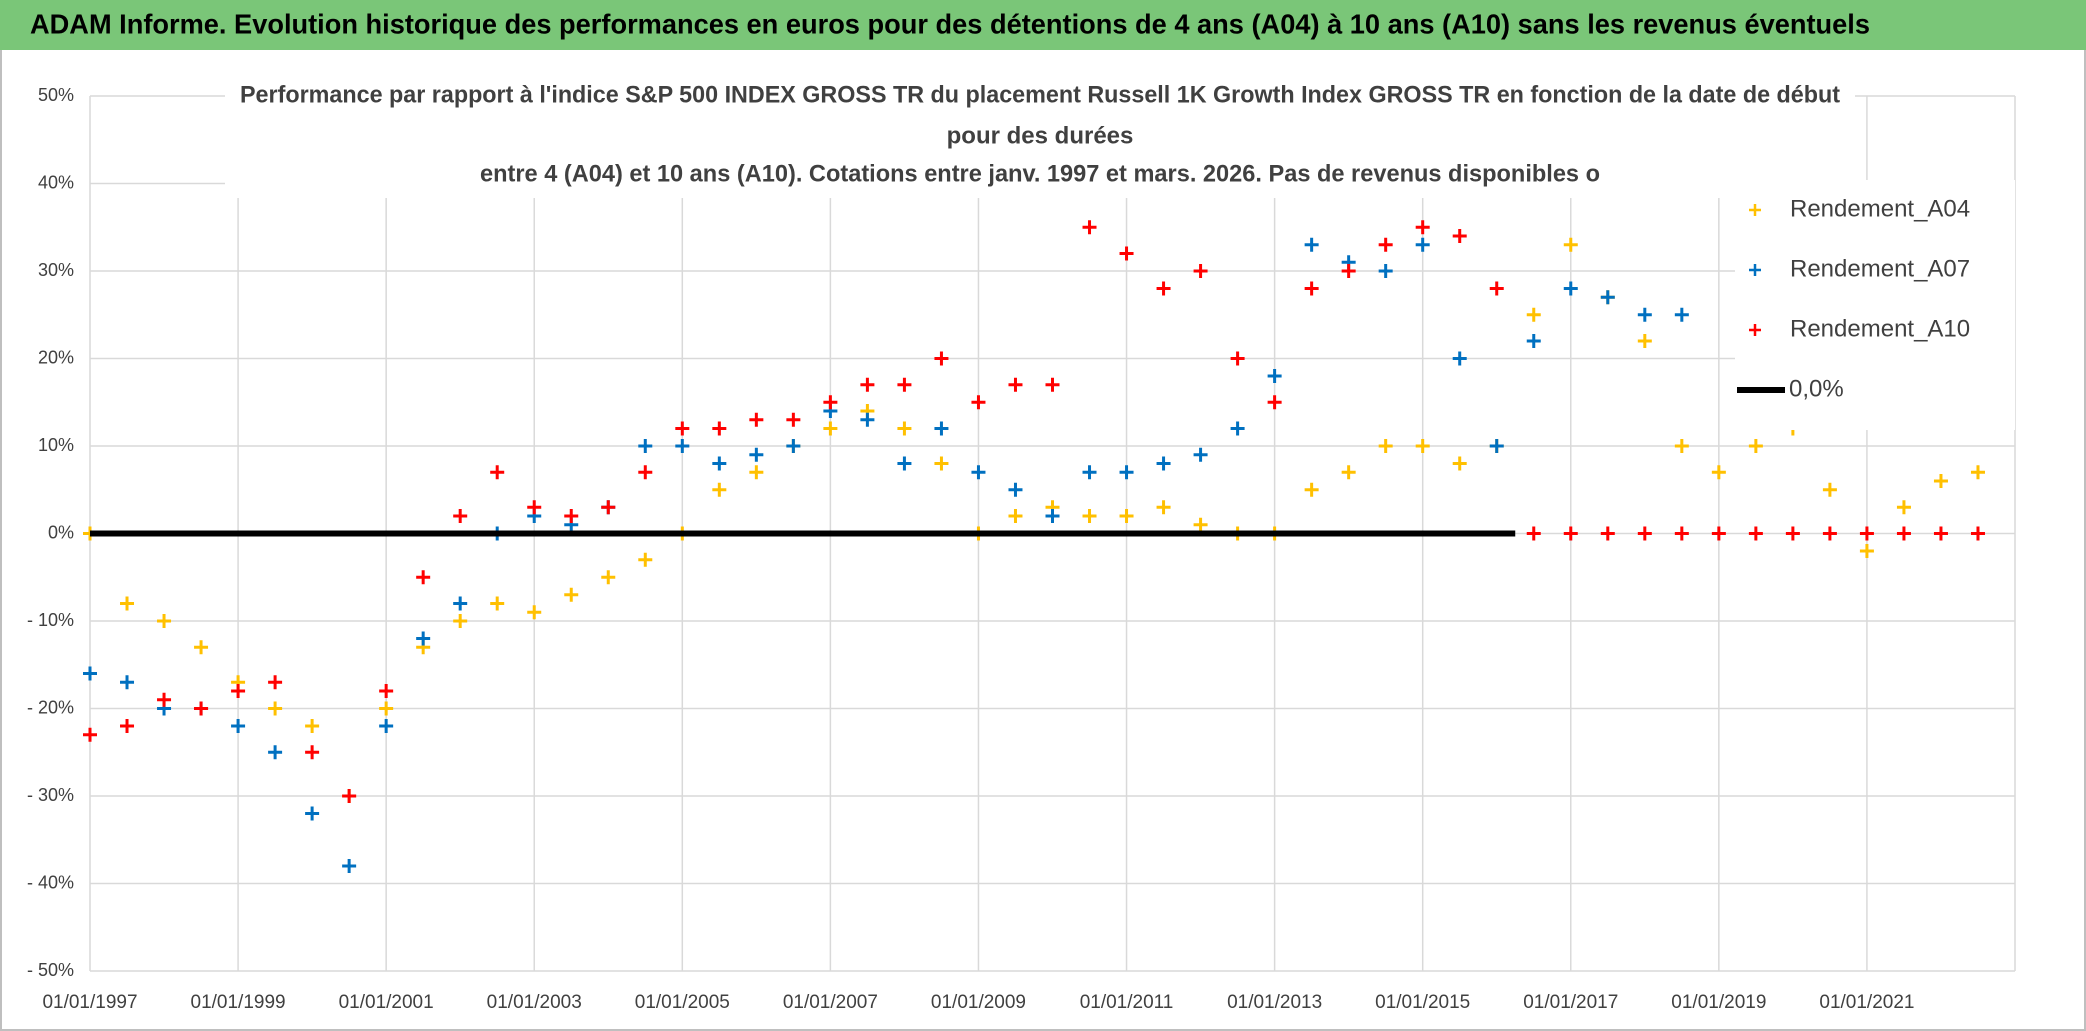 The height and width of the screenshot is (1031, 2086). Describe the element at coordinates (50, 795) in the screenshot. I see `y-tick-label: - 30%` at that location.